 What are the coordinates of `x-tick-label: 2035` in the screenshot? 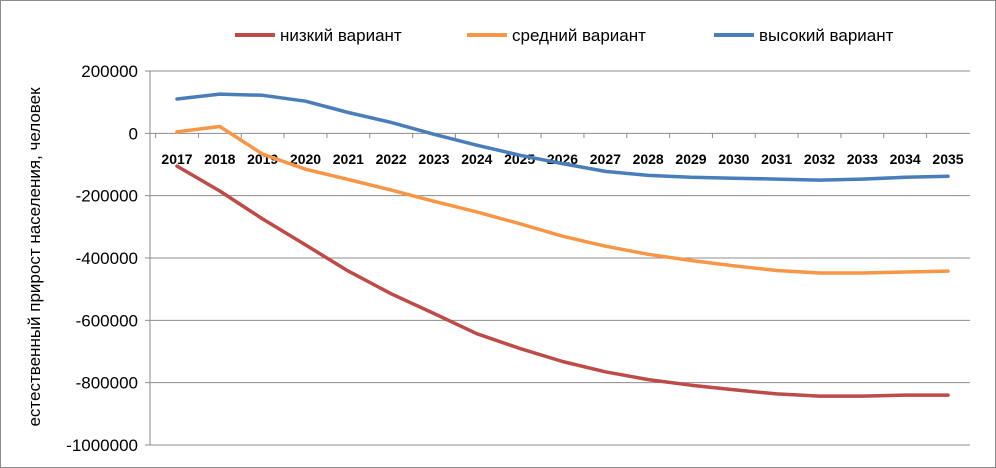 It's located at (947, 159).